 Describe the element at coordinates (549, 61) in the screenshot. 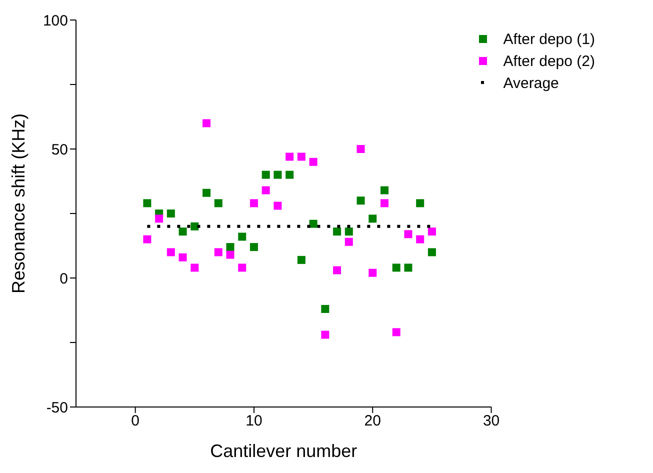

I see `legend-label: After depo (2)` at that location.